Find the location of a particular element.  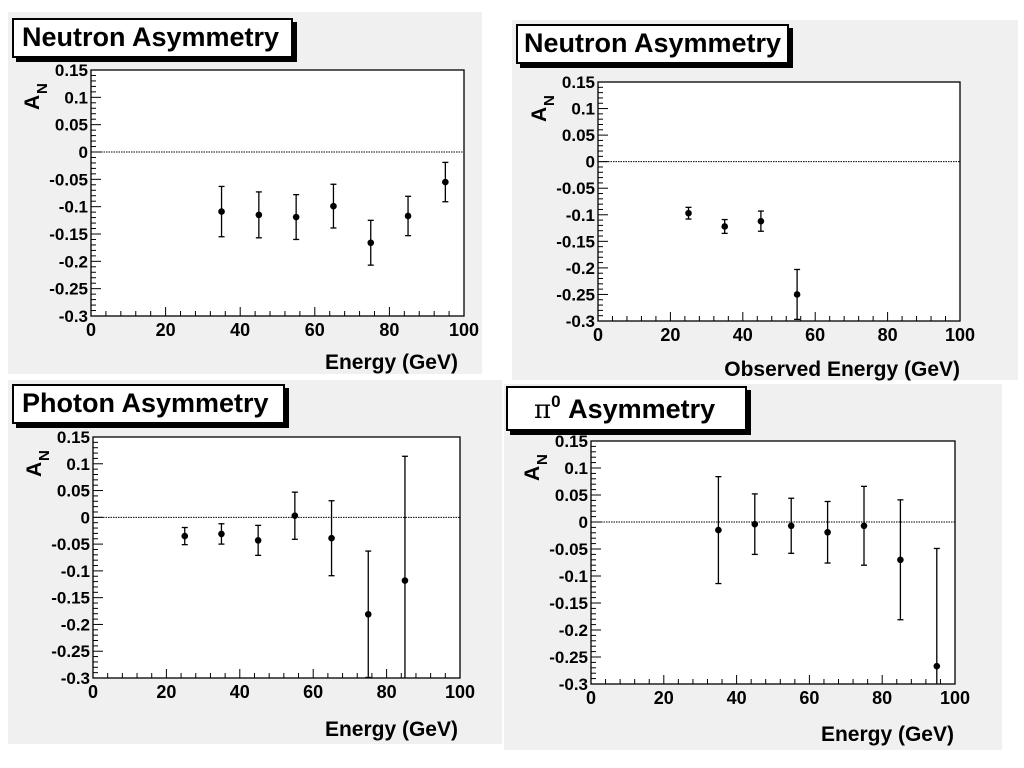

y-tick-label: -0.25 is located at coordinates (70, 651).